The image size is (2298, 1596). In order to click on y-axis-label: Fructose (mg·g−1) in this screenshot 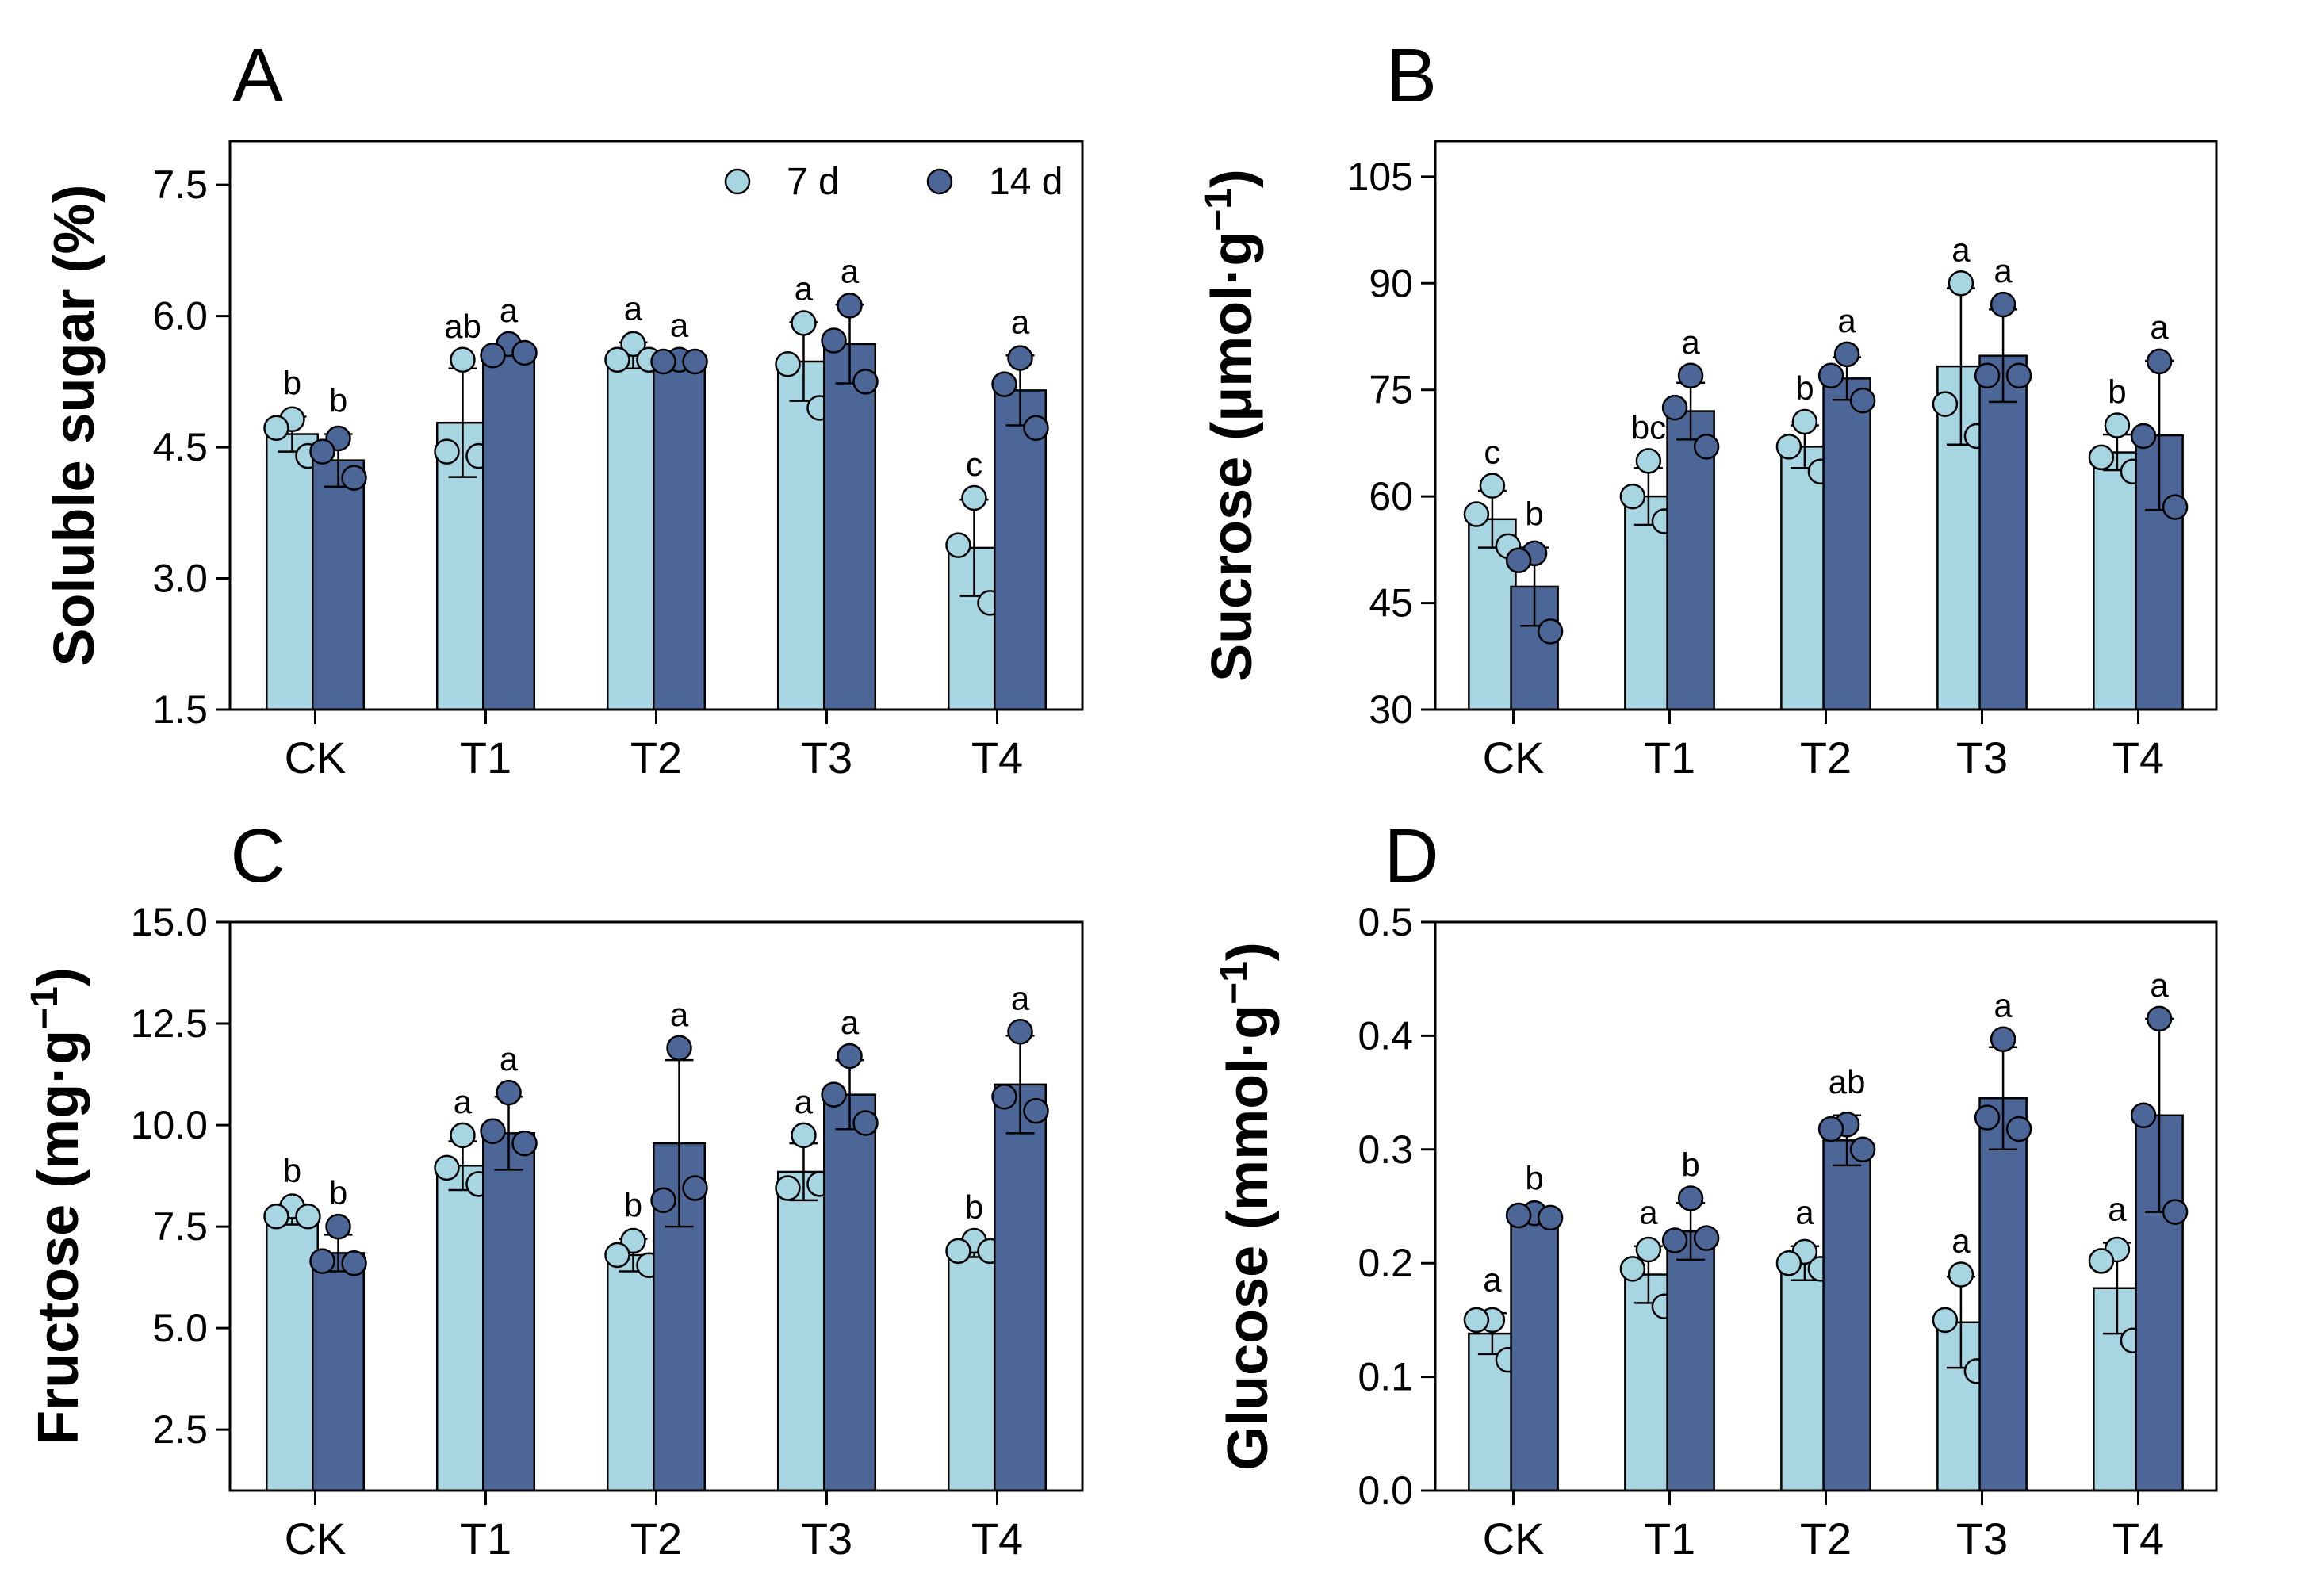, I will do `click(57, 1206)`.